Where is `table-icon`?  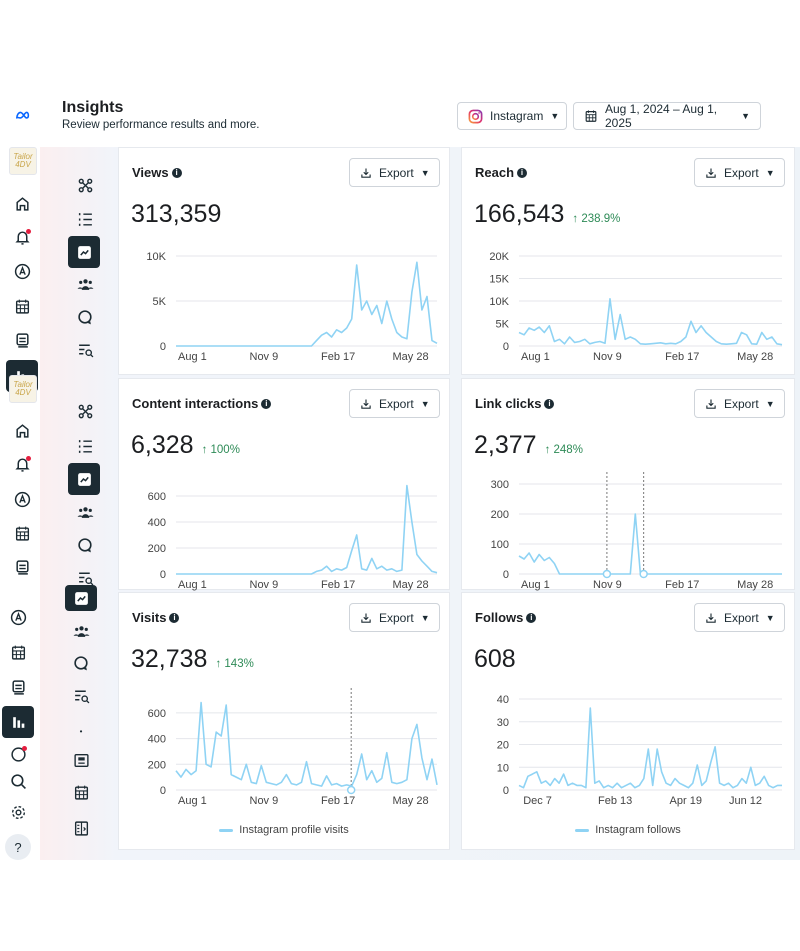
table-icon is located at coordinates (81, 792).